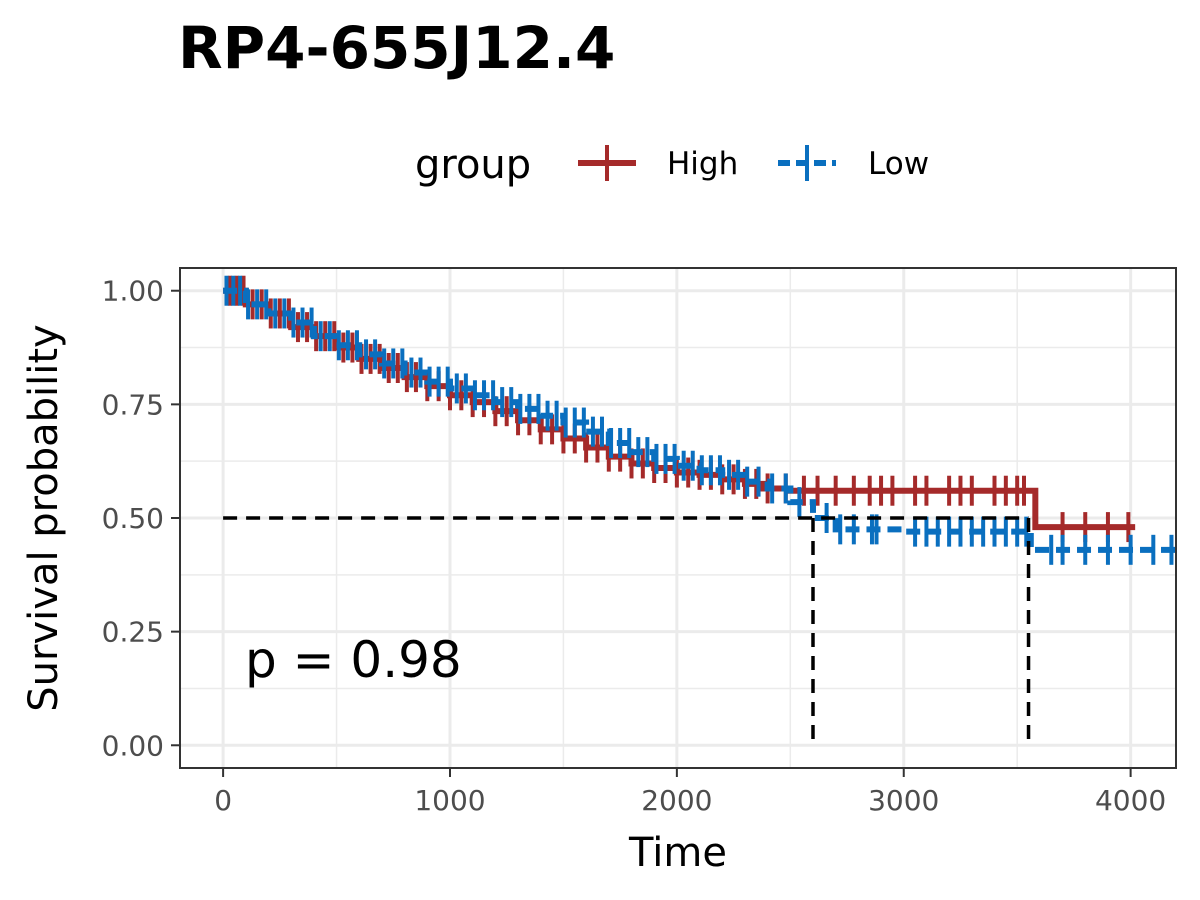 The image size is (1200, 900). What do you see at coordinates (903, 800) in the screenshot?
I see `x-tick-label: 3000` at bounding box center [903, 800].